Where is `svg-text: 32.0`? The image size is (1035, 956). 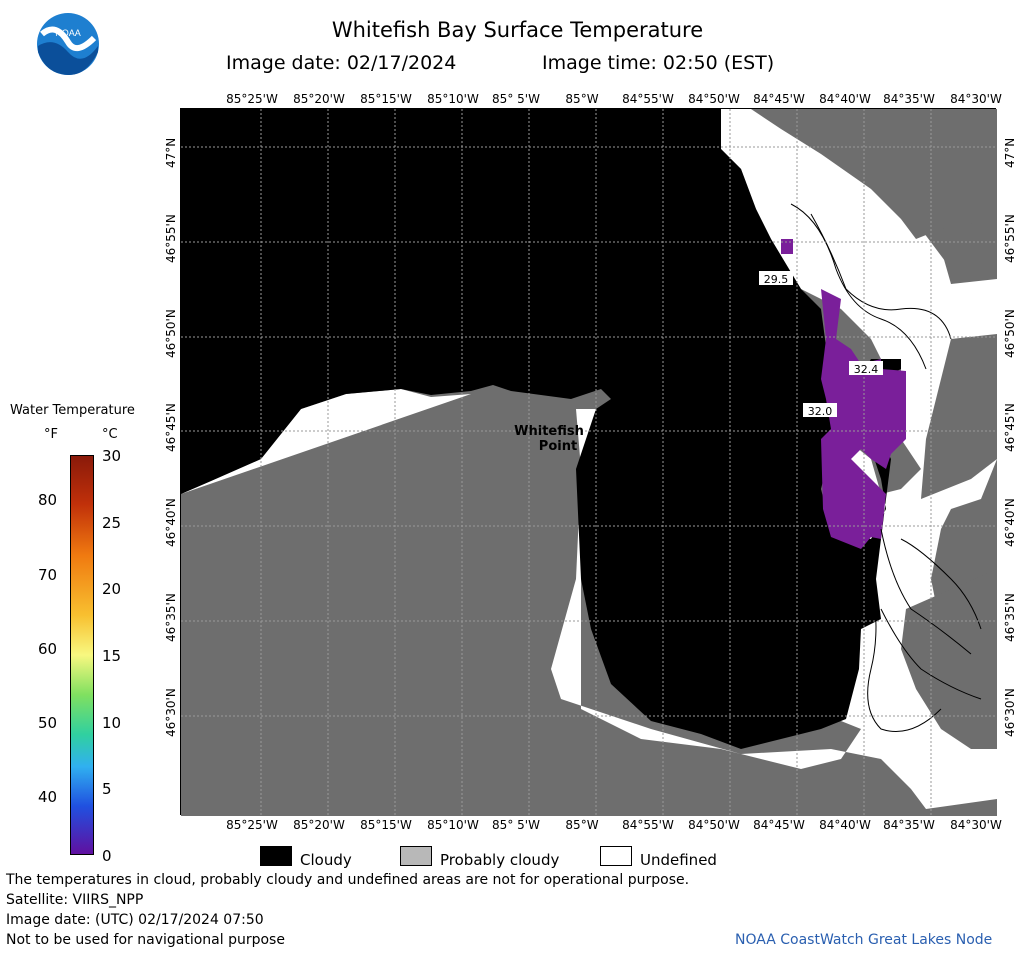
svg-text: 32.0 is located at coordinates (820, 411).